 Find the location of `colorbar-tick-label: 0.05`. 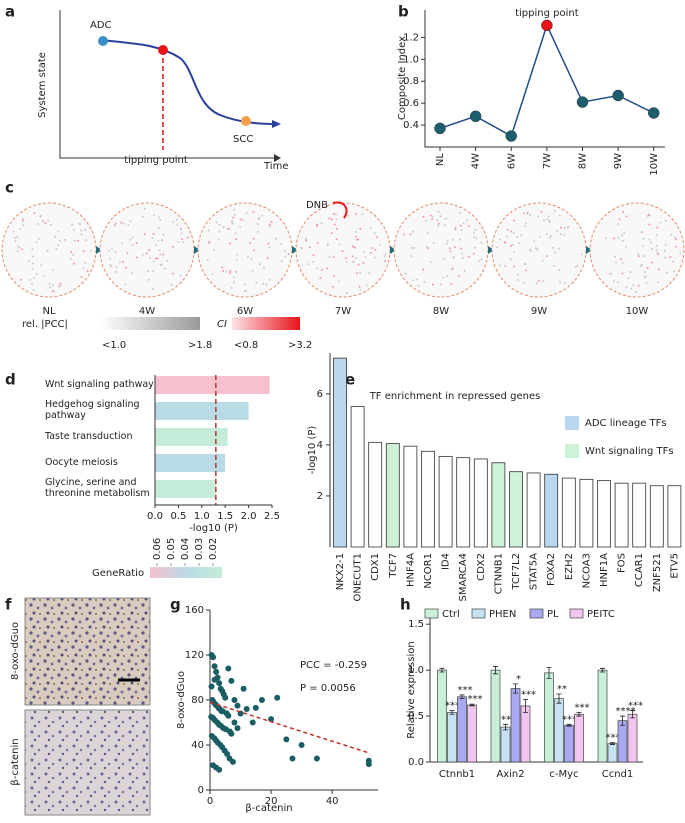

colorbar-tick-label: 0.05 is located at coordinates (171, 549).